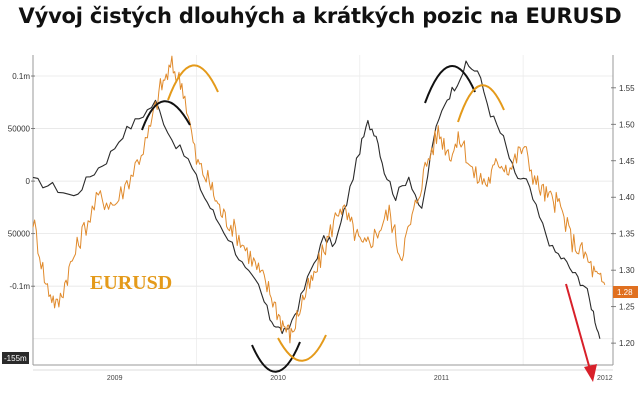  What do you see at coordinates (627, 270) in the screenshot?
I see `right-tick-label: 1.30` at bounding box center [627, 270].